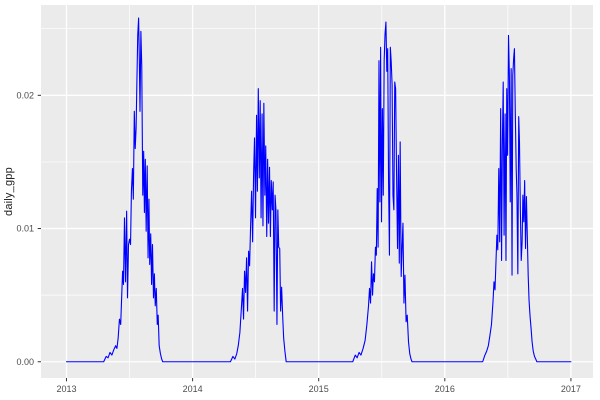  I want to click on x-tick-label: 2014, so click(193, 389).